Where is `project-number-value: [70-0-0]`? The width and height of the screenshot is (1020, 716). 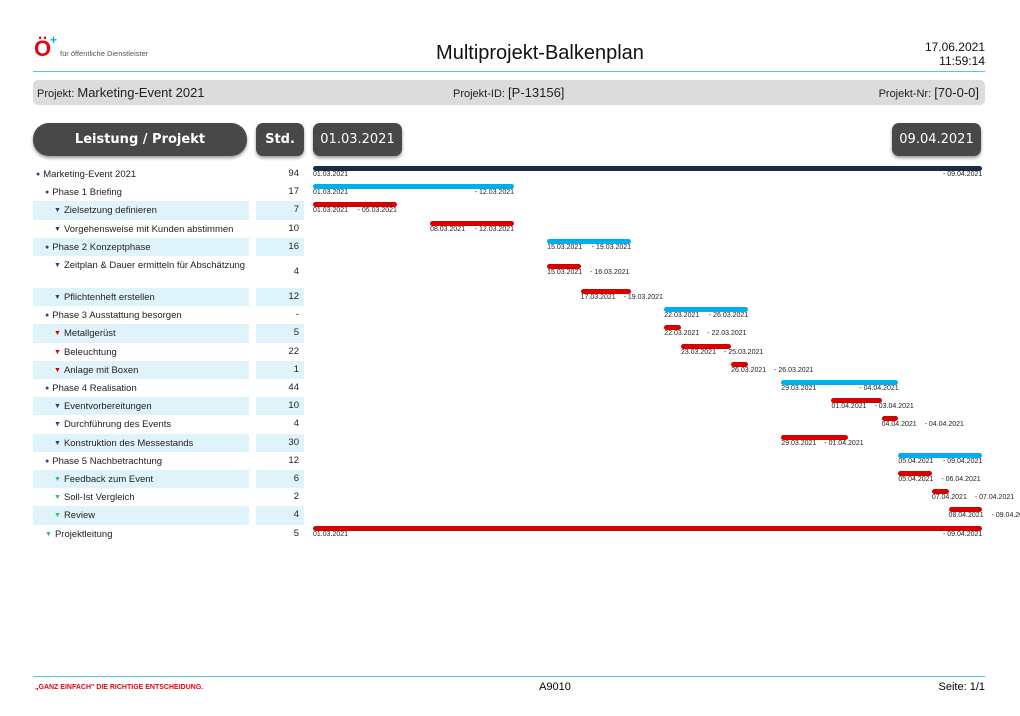 project-number-value: [70-0-0] is located at coordinates (956, 92).